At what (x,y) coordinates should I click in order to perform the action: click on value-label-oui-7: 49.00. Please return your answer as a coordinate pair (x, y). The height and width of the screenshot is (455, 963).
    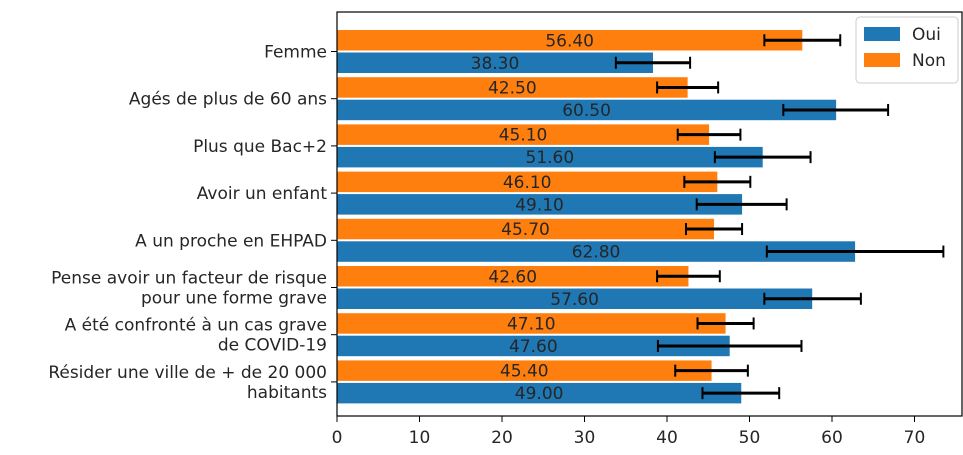
    Looking at the image, I should click on (539, 394).